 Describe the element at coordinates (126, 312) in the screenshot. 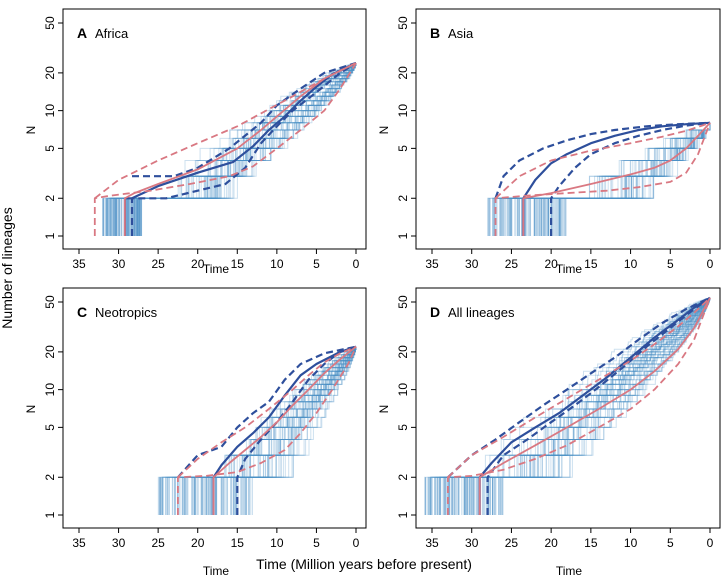

I see `panel-title: Neotropics` at that location.